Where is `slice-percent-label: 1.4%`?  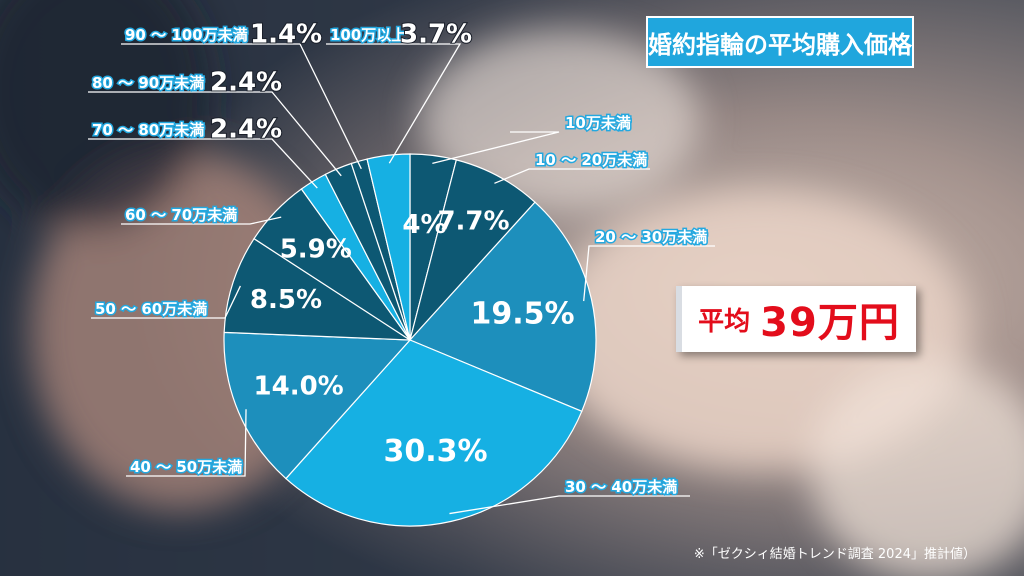
slice-percent-label: 1.4% is located at coordinates (286, 35).